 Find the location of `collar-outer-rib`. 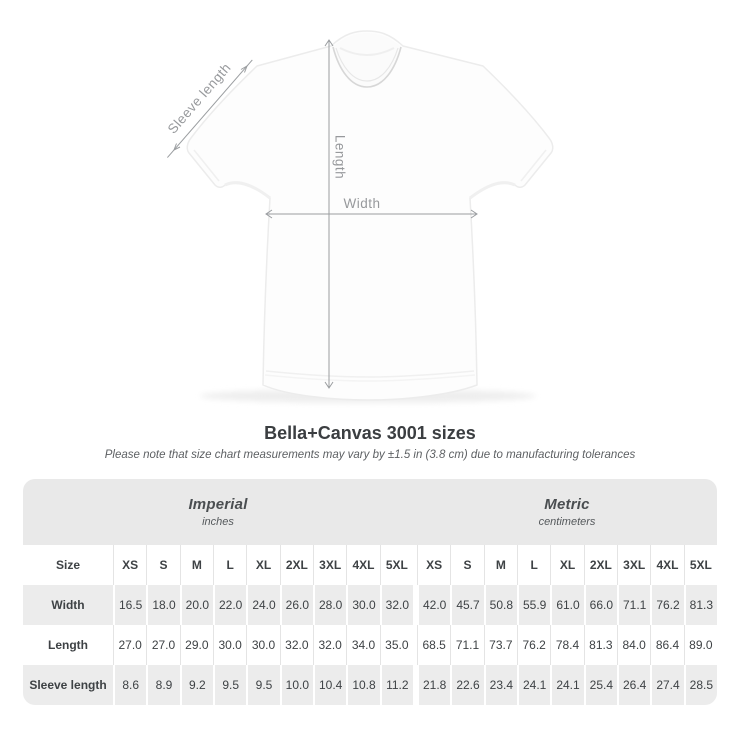

collar-outer-rib is located at coordinates (367, 67).